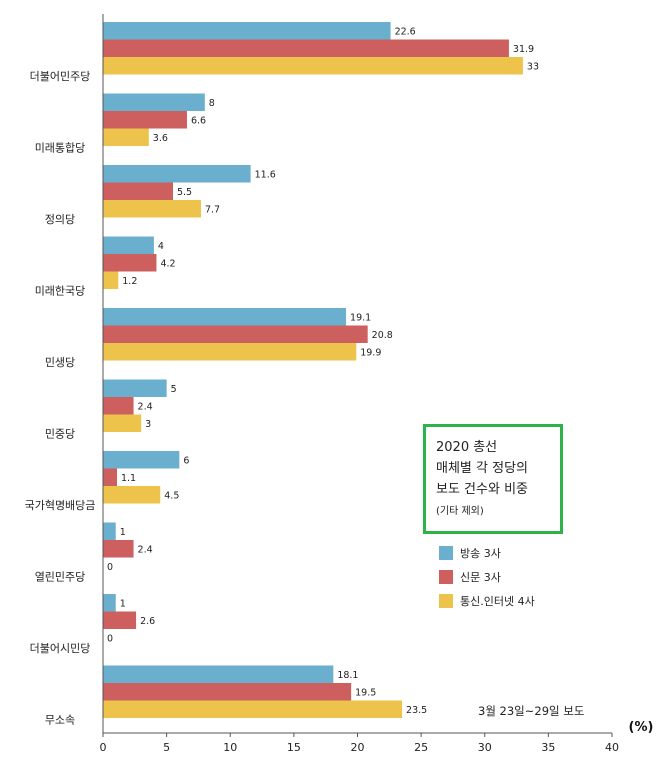  I want to click on x-tick-label: 15, so click(294, 747).